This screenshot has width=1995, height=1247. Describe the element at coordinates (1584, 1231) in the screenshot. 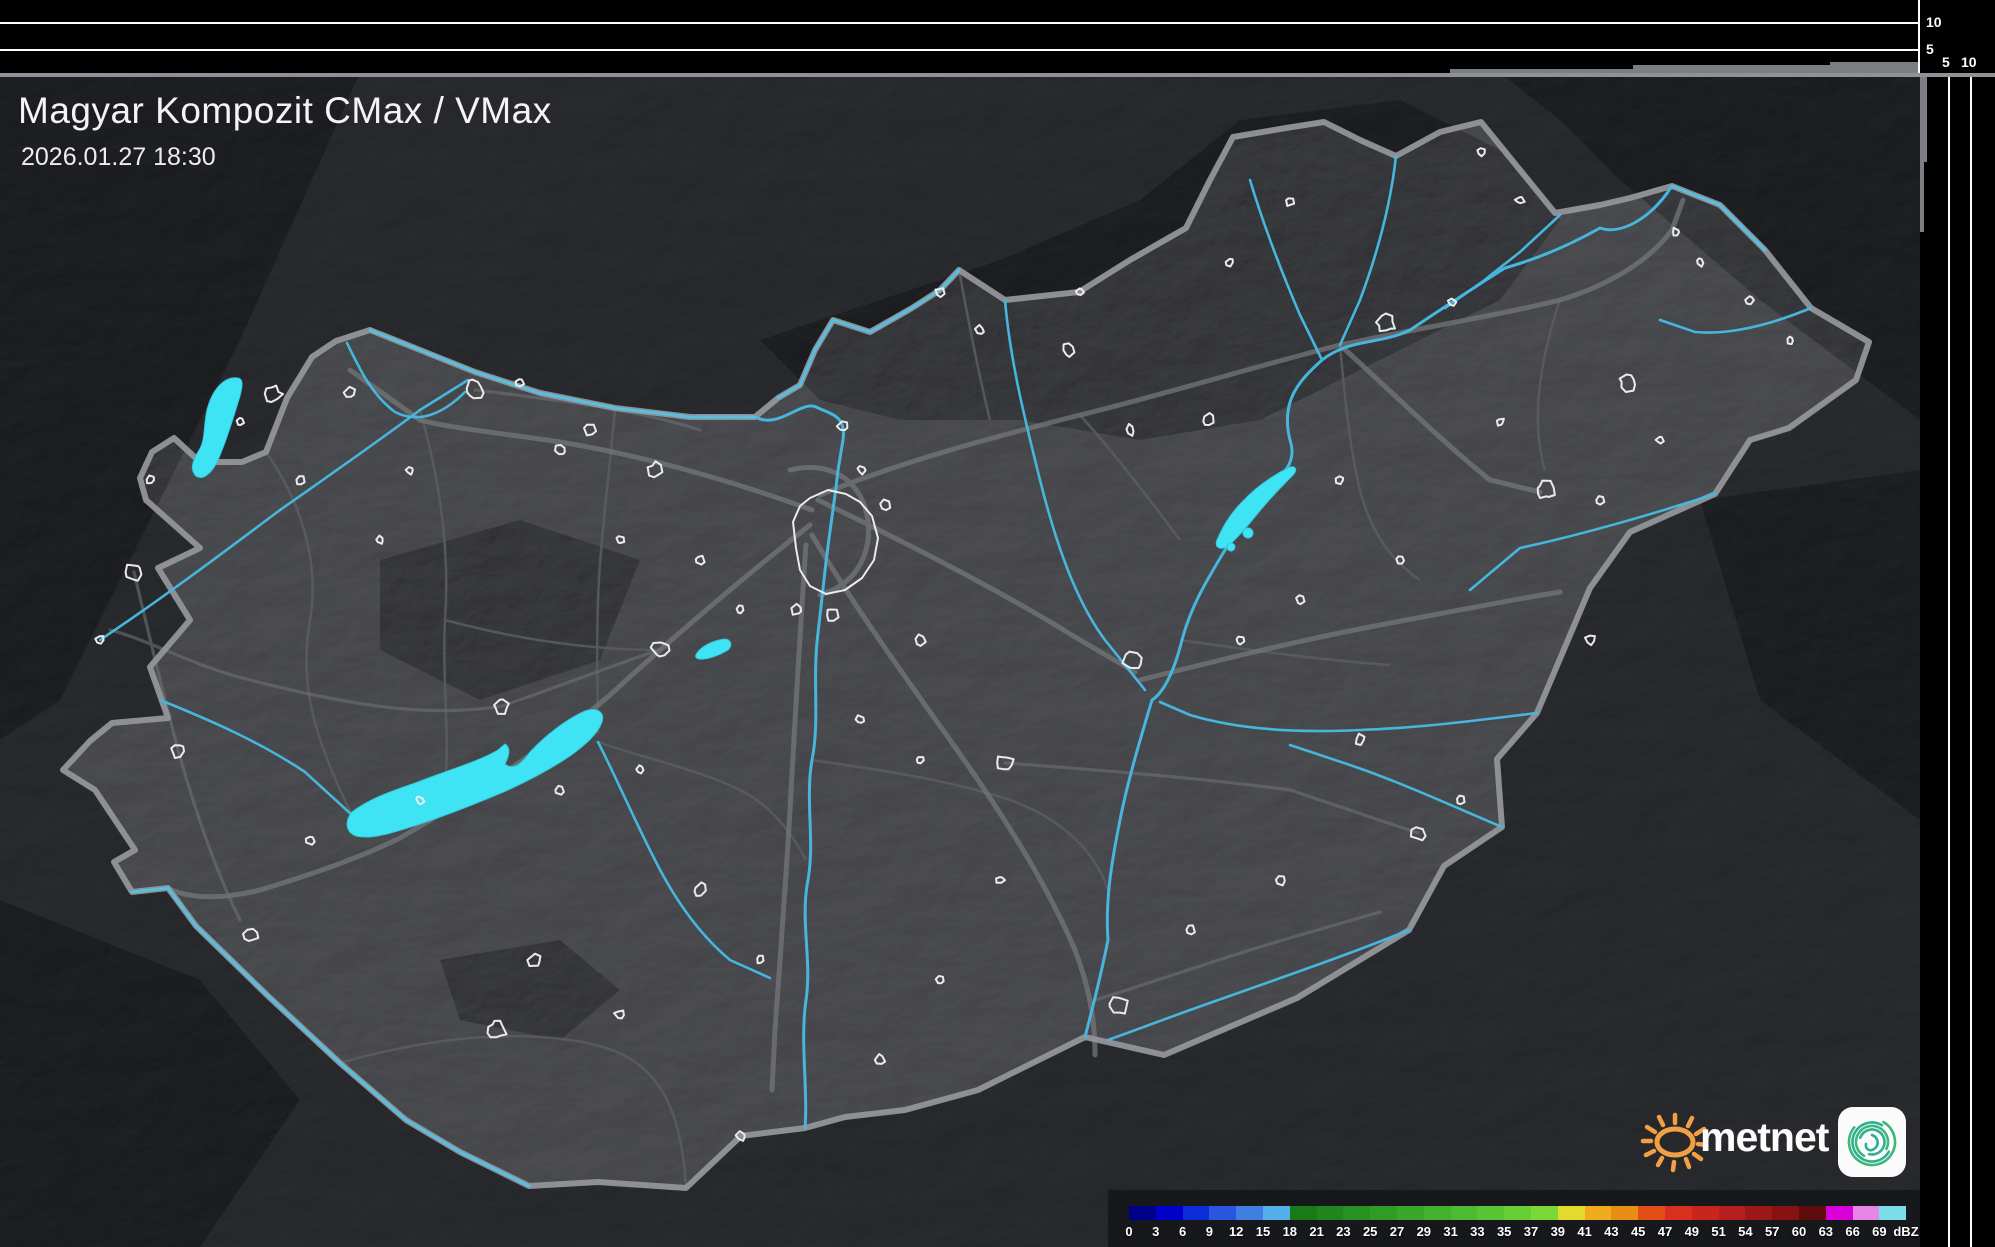

I see `dbz-tick: 41` at that location.